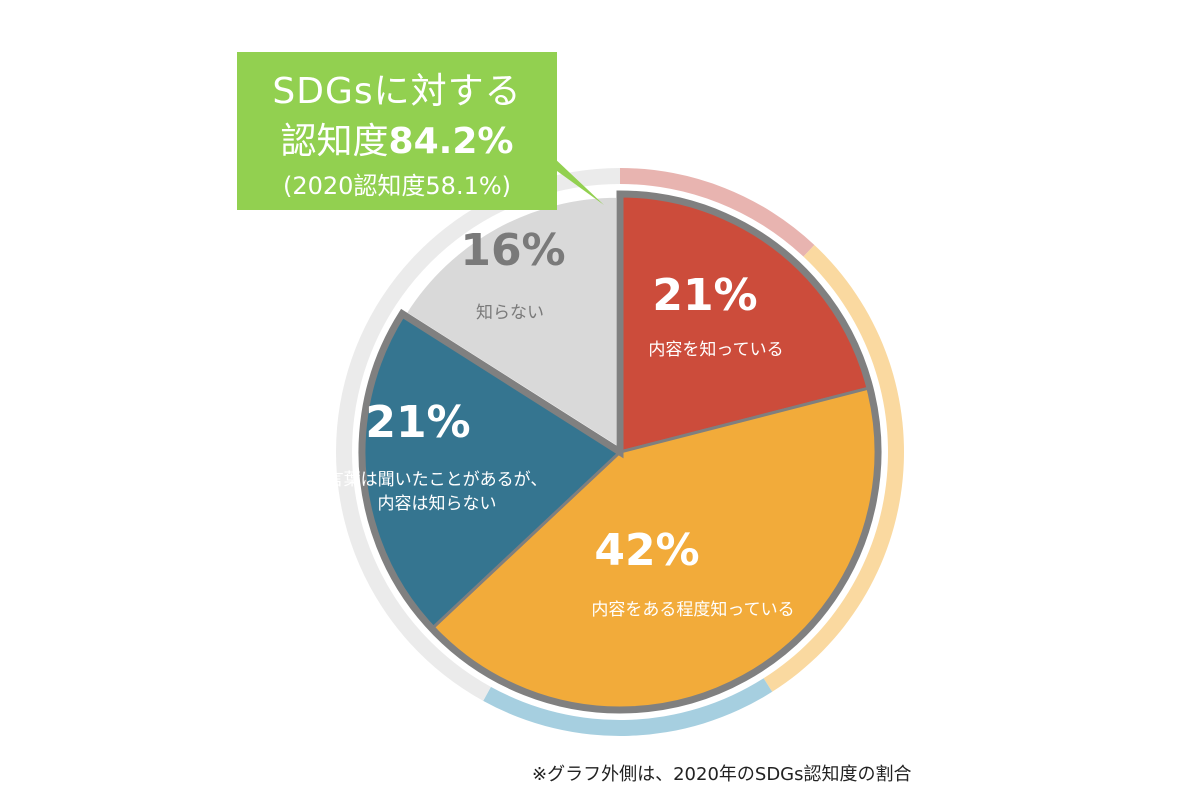 The height and width of the screenshot is (800, 1200). Describe the element at coordinates (437, 492) in the screenshot. I see `slice-category-label: 言葉は聞いたことがあるが、内容は知らない` at that location.